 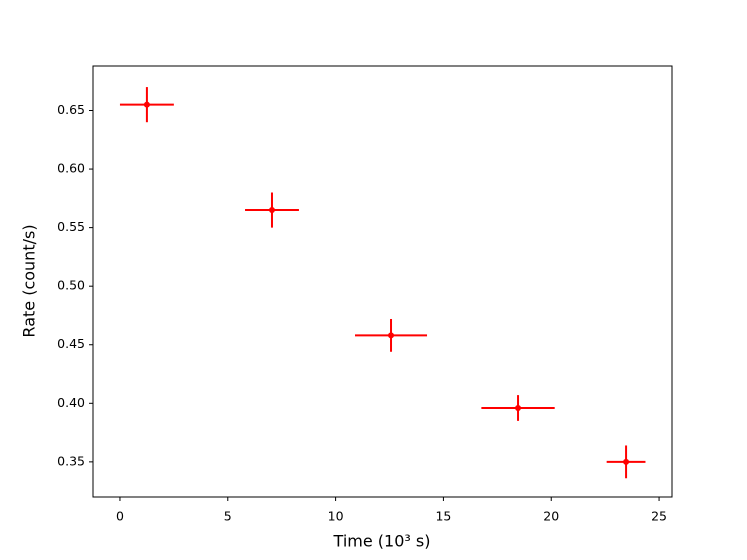 I want to click on x-tick-label: 25, so click(x=659, y=516).